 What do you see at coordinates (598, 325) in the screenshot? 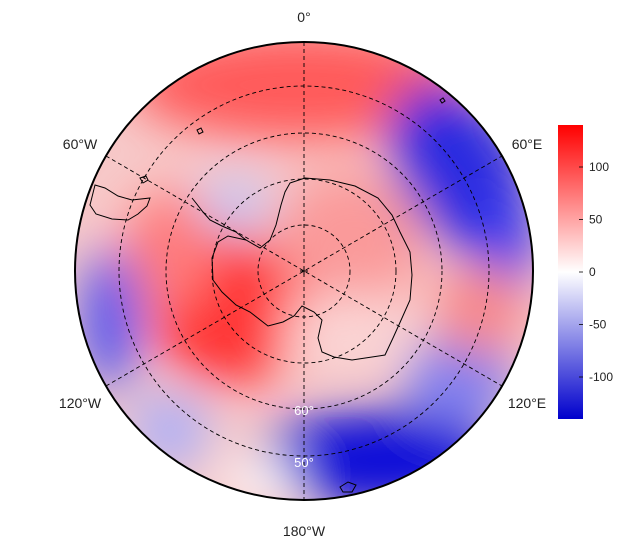
I see `colorbar-tick-label: -50` at bounding box center [598, 325].